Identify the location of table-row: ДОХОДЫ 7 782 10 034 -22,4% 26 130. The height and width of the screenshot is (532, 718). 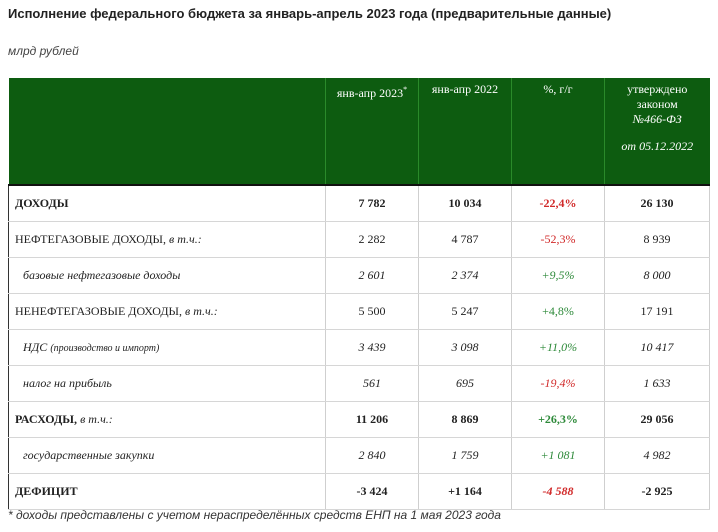
(359, 203).